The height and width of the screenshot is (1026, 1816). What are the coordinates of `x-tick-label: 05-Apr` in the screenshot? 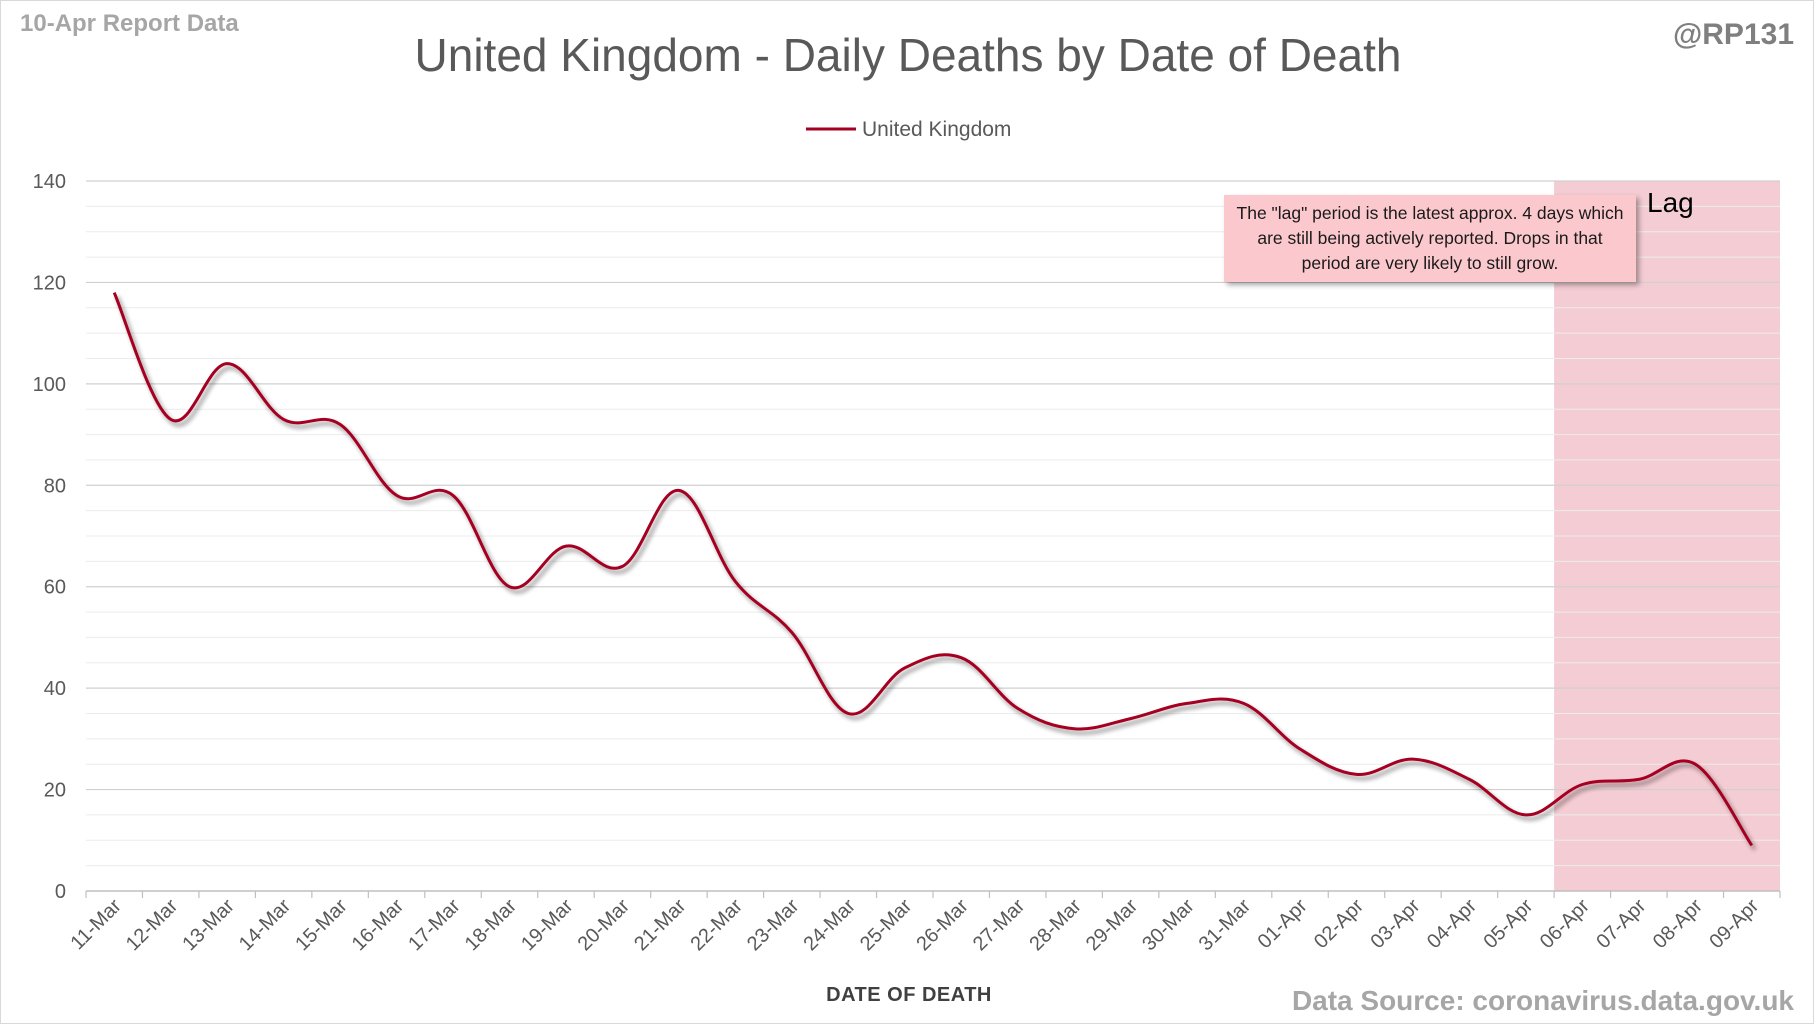 It's located at (1508, 924).